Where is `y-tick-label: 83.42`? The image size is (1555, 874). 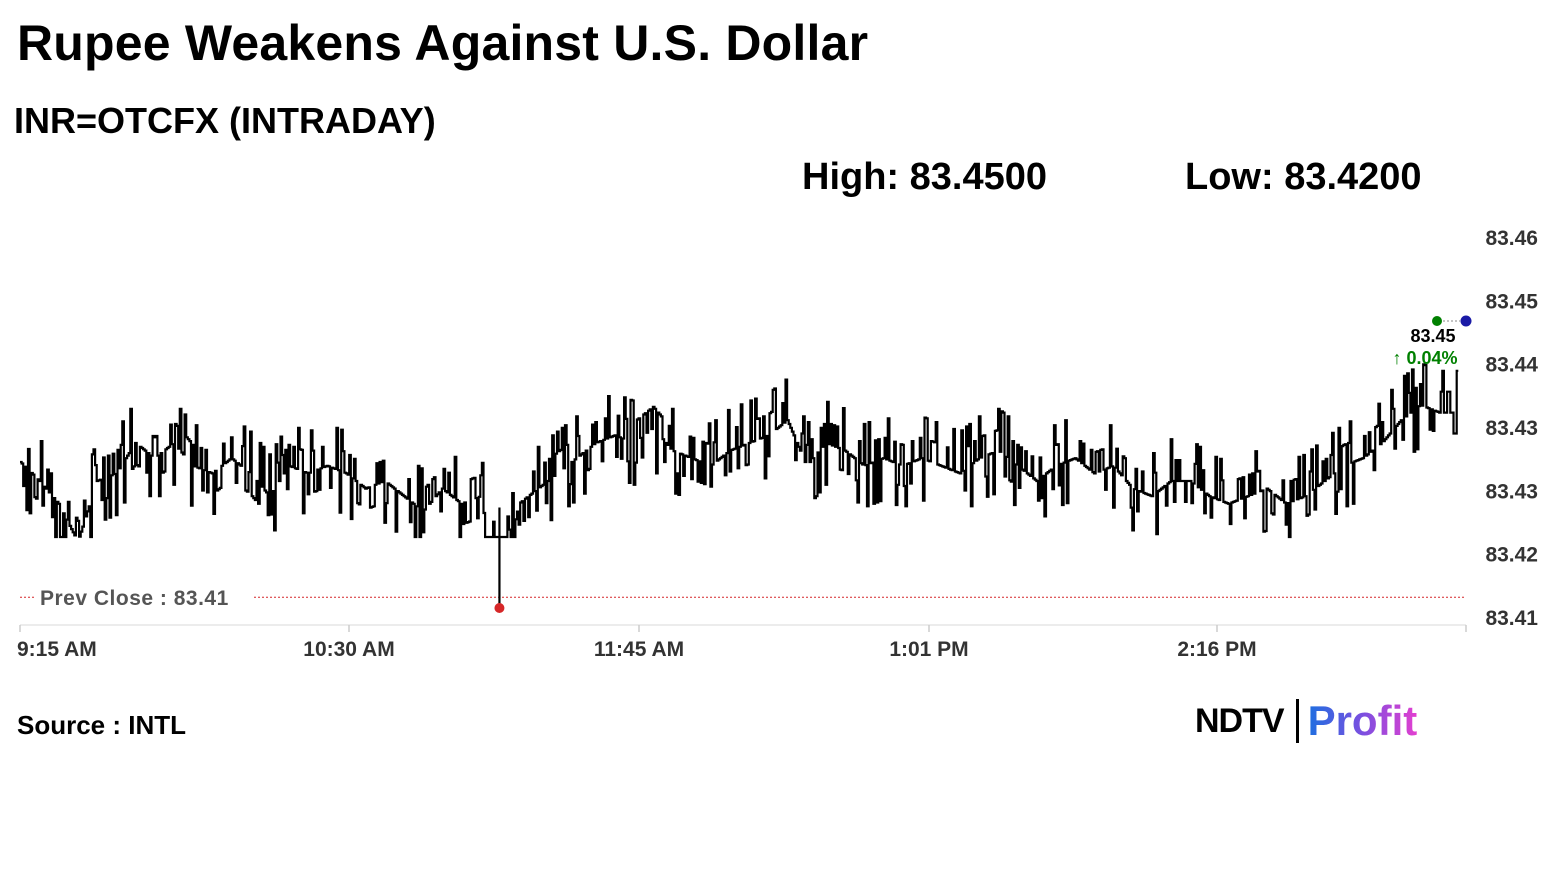 y-tick-label: 83.42 is located at coordinates (1511, 555).